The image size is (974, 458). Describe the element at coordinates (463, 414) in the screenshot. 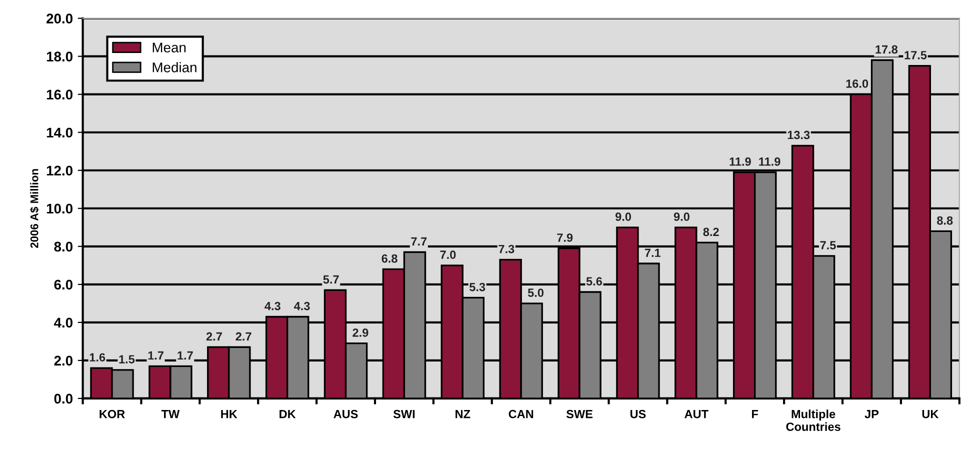

I see `x-tick-label: NZ` at that location.